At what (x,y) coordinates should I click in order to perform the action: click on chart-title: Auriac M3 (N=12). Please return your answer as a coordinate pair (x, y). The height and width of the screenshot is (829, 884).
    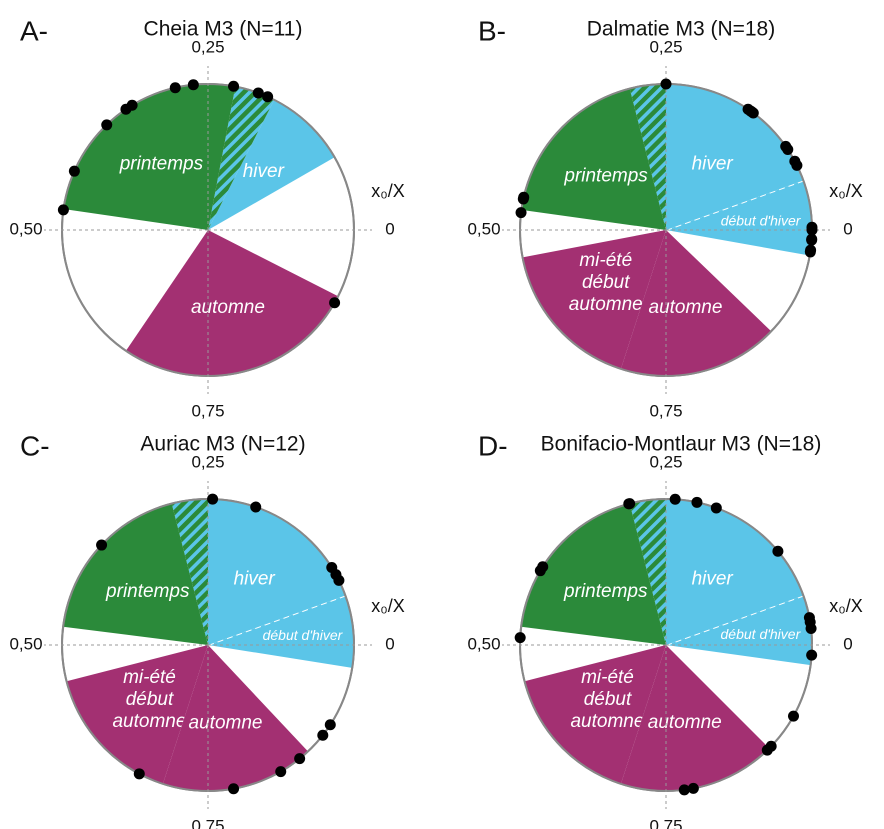
    Looking at the image, I should click on (222, 444).